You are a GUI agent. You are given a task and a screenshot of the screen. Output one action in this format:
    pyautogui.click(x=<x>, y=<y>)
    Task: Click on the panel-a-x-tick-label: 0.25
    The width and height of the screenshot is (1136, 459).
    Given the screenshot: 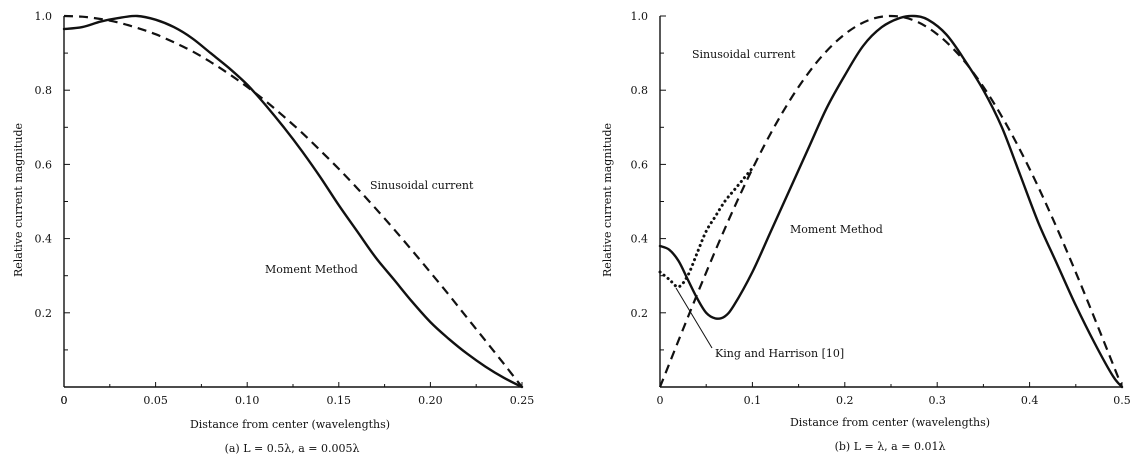 What is the action you would take?
    pyautogui.click(x=522, y=400)
    